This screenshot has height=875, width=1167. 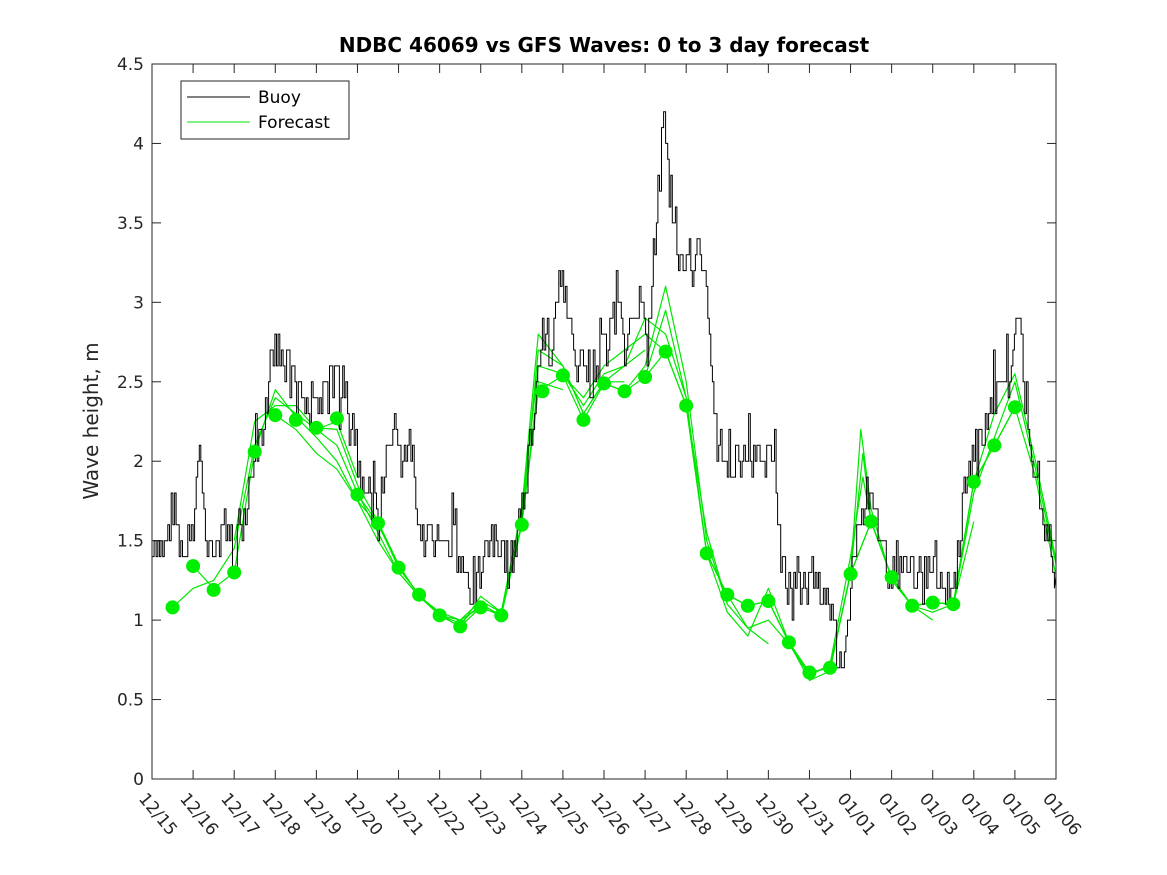 What do you see at coordinates (279, 98) in the screenshot?
I see `legend-buoy-label: Buoy` at bounding box center [279, 98].